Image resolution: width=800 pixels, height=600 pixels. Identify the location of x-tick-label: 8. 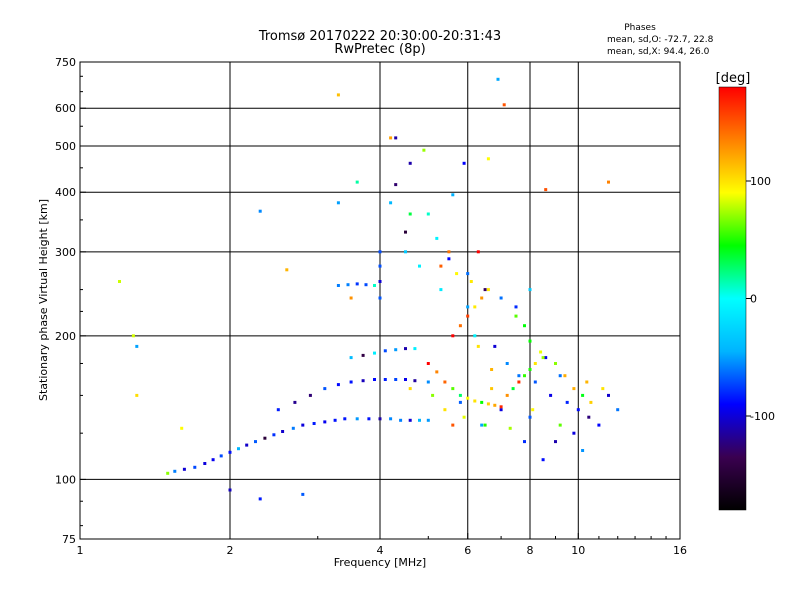
(530, 550).